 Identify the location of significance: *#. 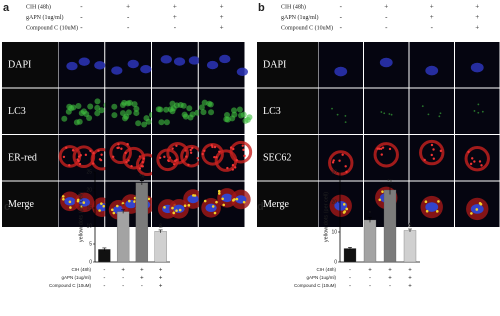
(142, 177).